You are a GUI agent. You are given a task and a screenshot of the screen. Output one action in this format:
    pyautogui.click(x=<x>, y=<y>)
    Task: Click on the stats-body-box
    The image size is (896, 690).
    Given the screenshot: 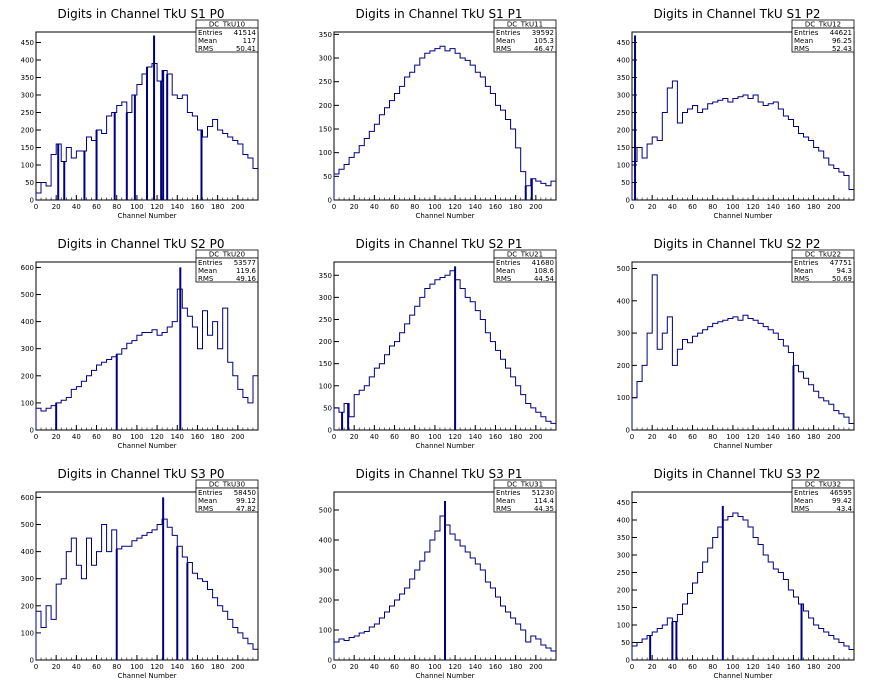 What is the action you would take?
    pyautogui.click(x=823, y=40)
    